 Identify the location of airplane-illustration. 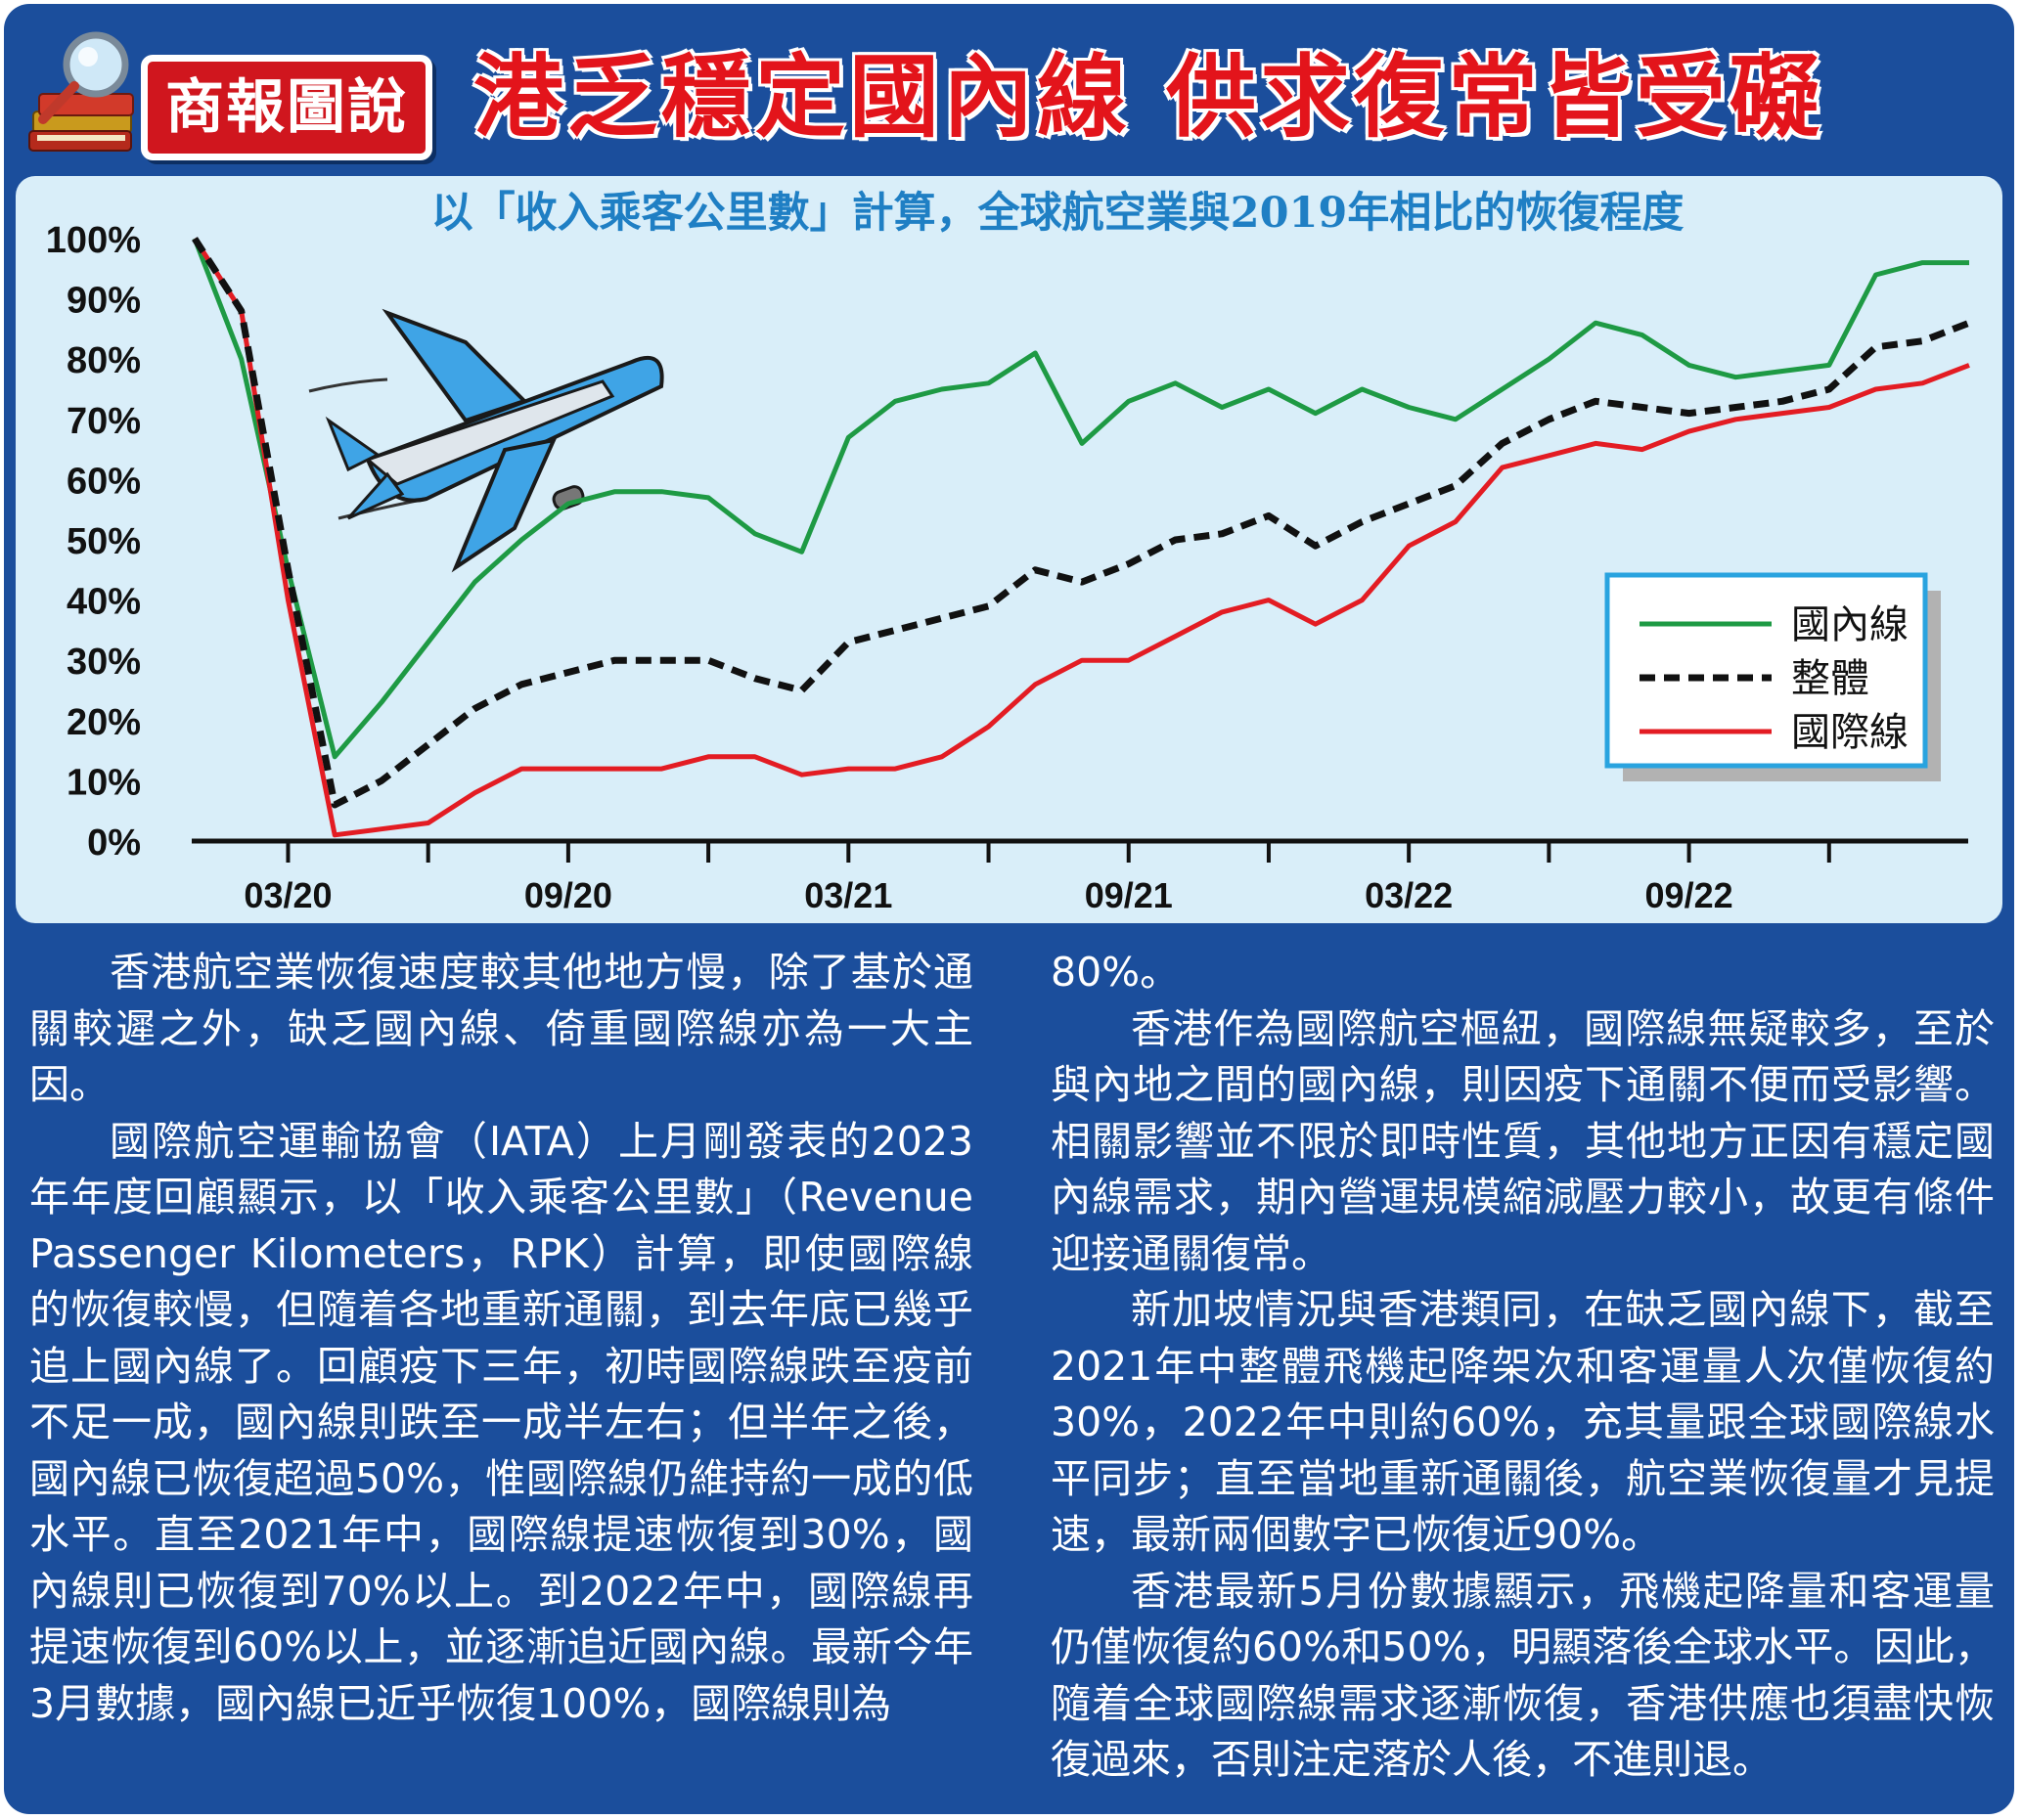
(486, 440).